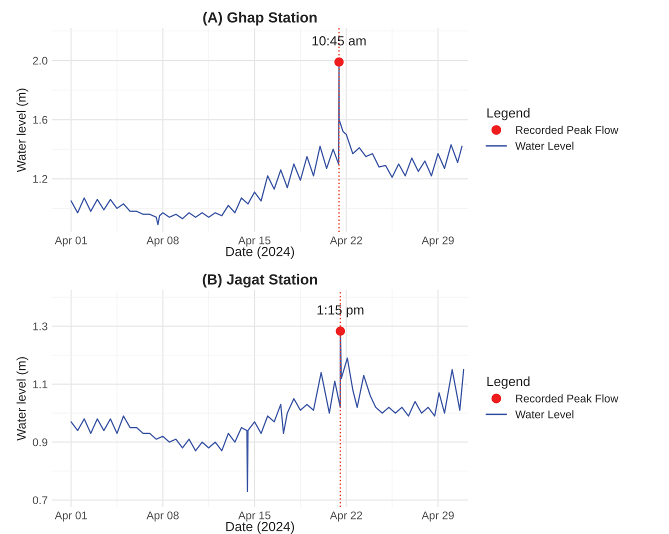  Describe the element at coordinates (40, 60) in the screenshot. I see `y-tick-label: 2.0` at that location.